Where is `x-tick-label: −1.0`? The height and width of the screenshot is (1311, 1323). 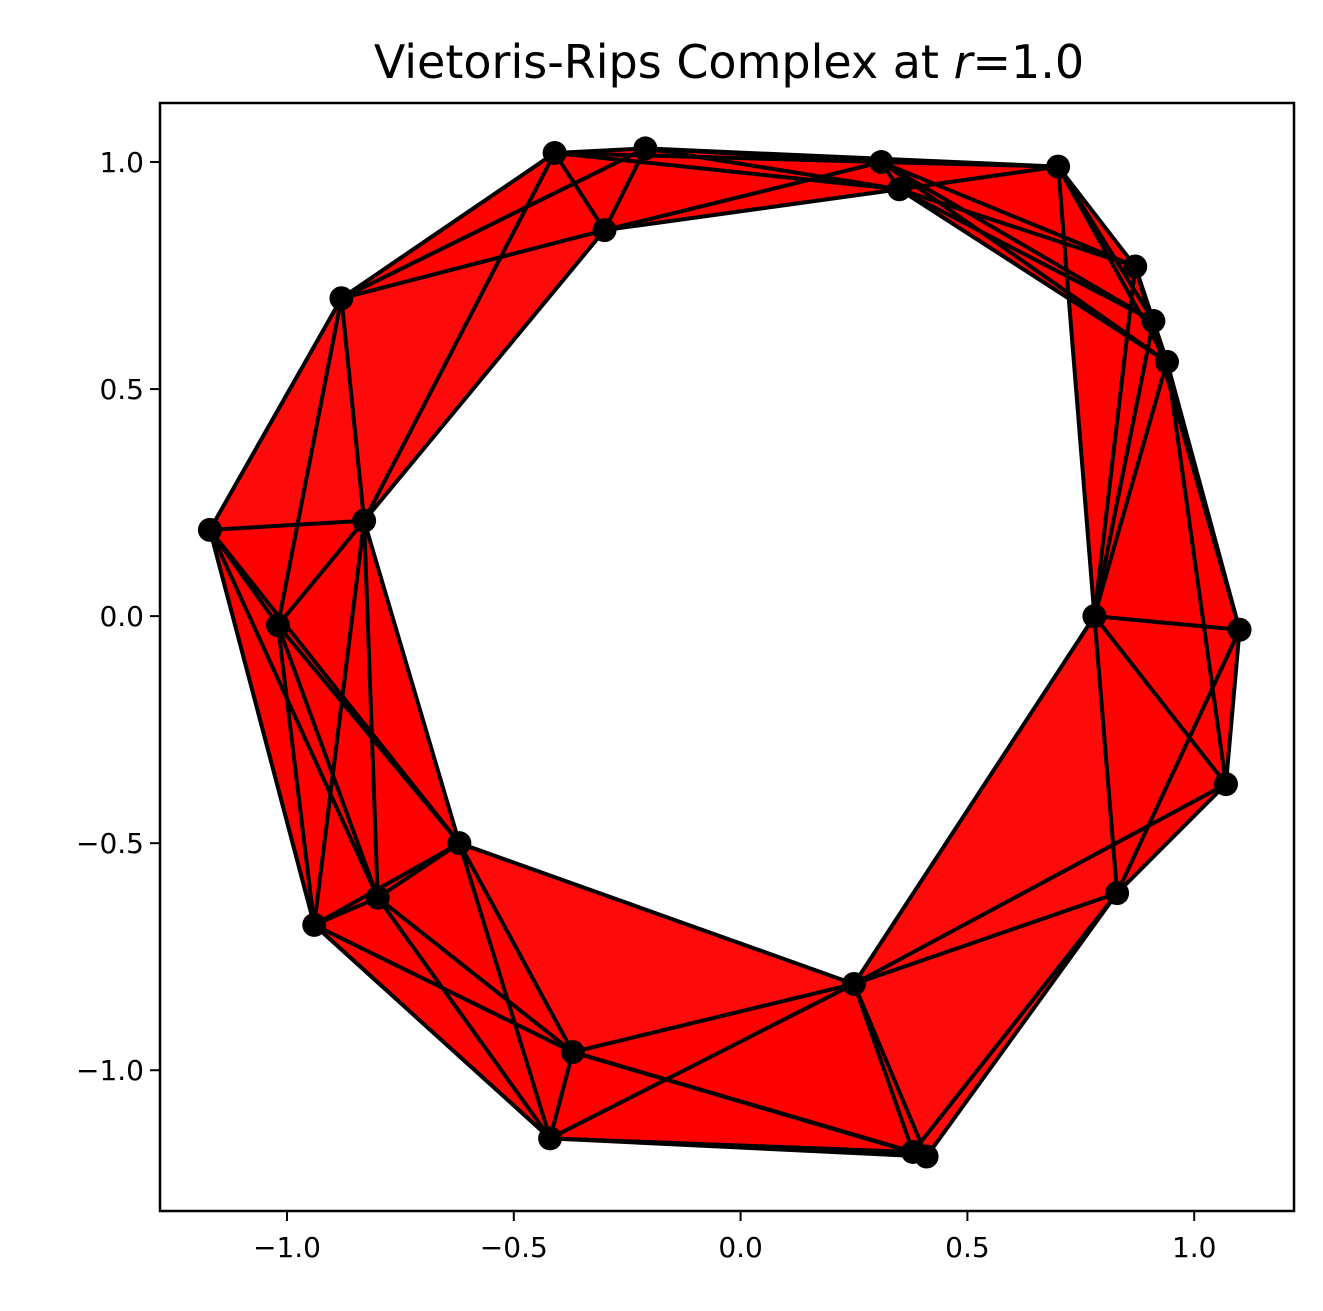 x-tick-label: −1.0 is located at coordinates (287, 1247).